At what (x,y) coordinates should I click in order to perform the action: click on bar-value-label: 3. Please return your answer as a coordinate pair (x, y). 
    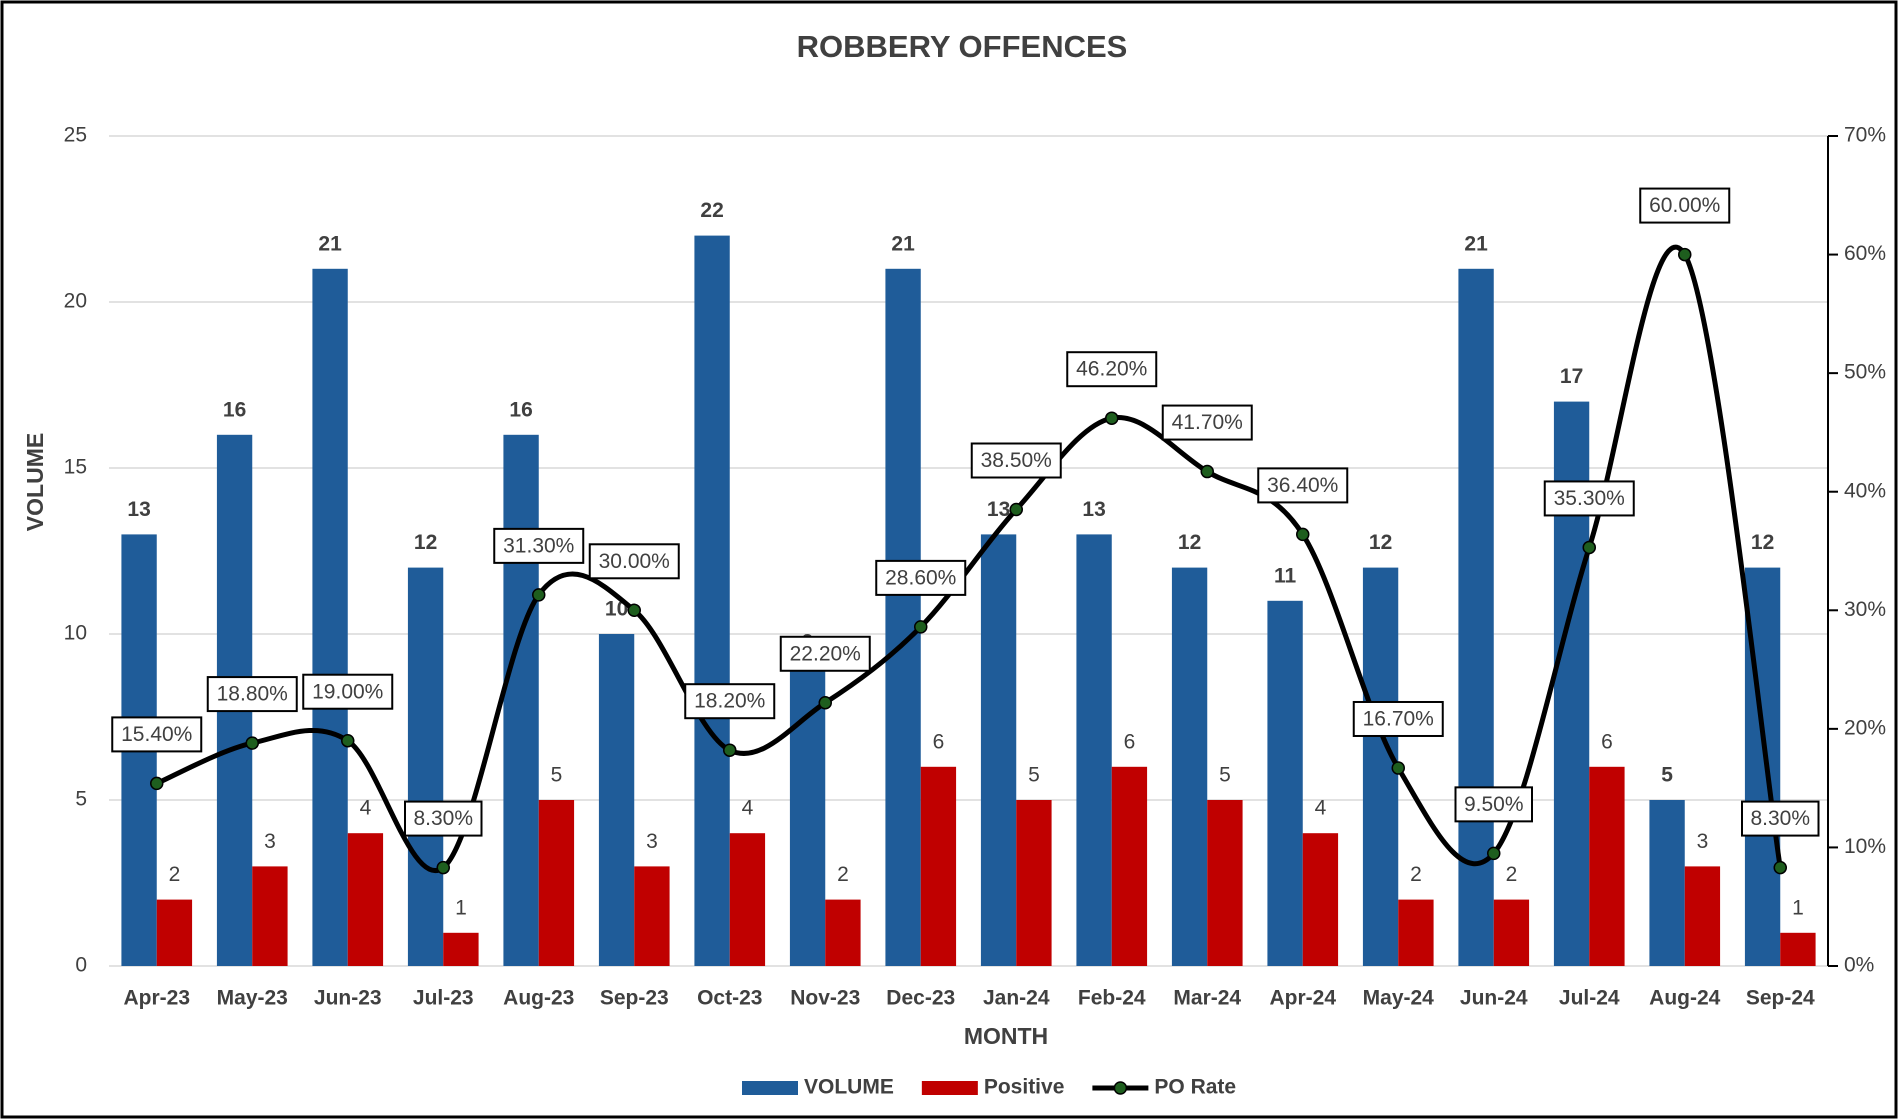
    Looking at the image, I should click on (652, 841).